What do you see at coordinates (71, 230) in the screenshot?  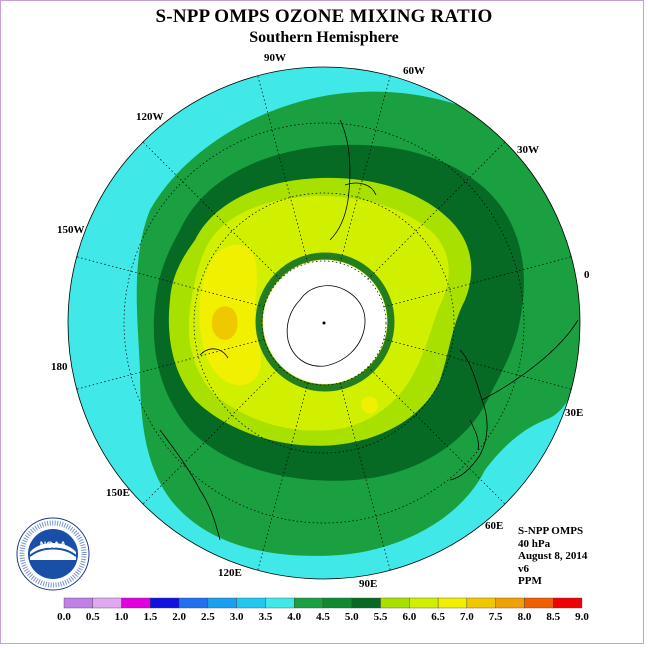 I see `lon-label-150w: 150W` at bounding box center [71, 230].